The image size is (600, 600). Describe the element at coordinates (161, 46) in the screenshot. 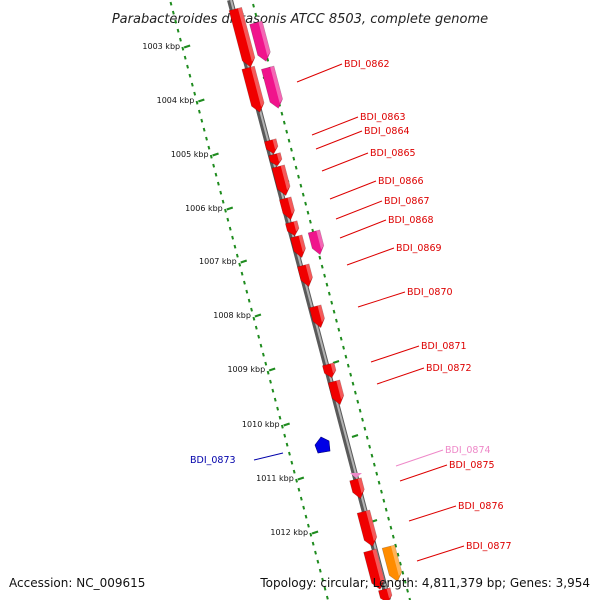

I see `tick-label: 1003 kbp` at that location.